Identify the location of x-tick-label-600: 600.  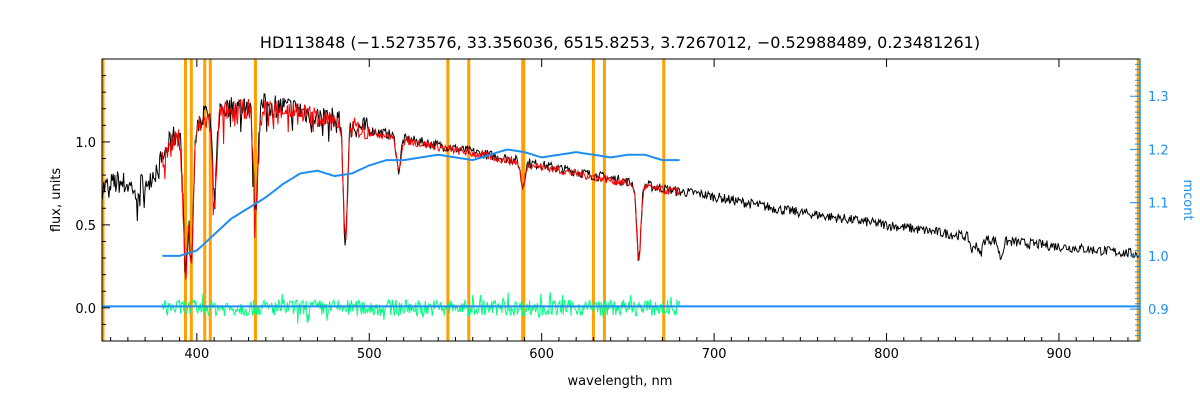
(541, 354).